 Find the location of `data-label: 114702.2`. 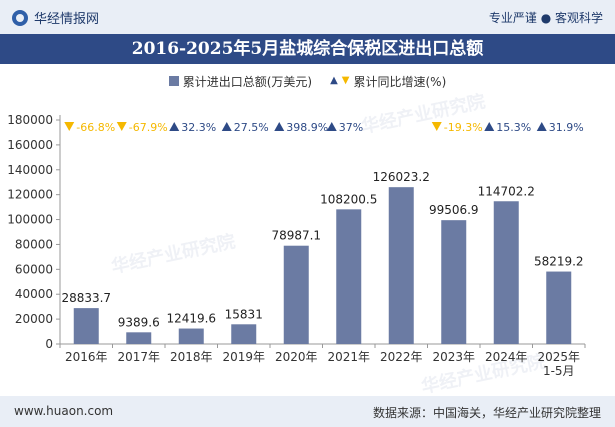

data-label: 114702.2 is located at coordinates (506, 191).